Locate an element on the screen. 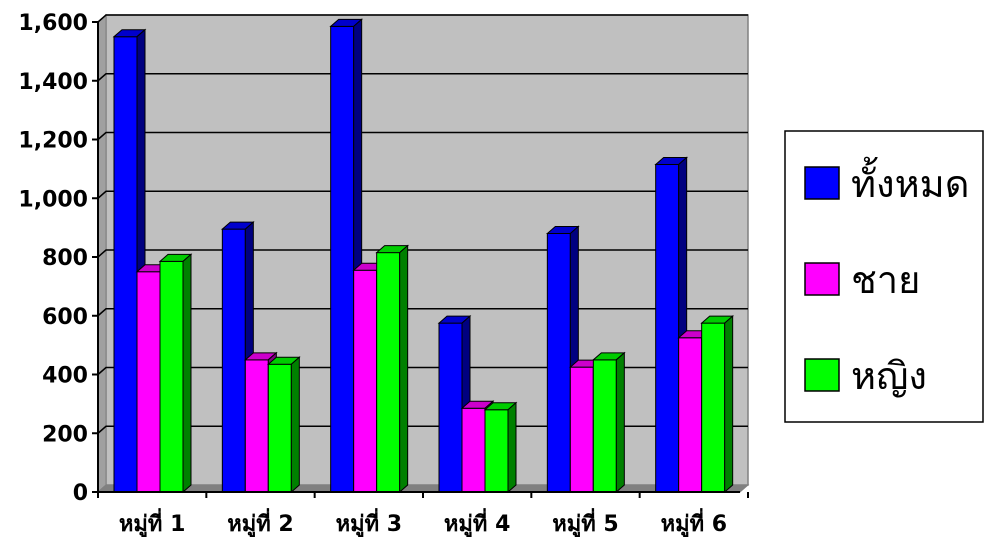 Image resolution: width=991 pixels, height=547 pixels. legend-label: หญิง is located at coordinates (889, 376).